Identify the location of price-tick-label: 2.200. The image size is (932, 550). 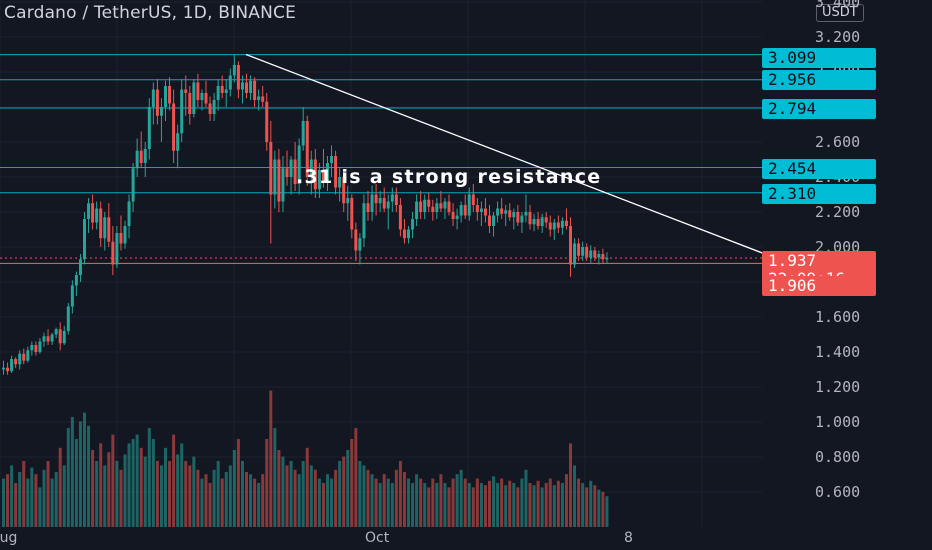
(838, 212).